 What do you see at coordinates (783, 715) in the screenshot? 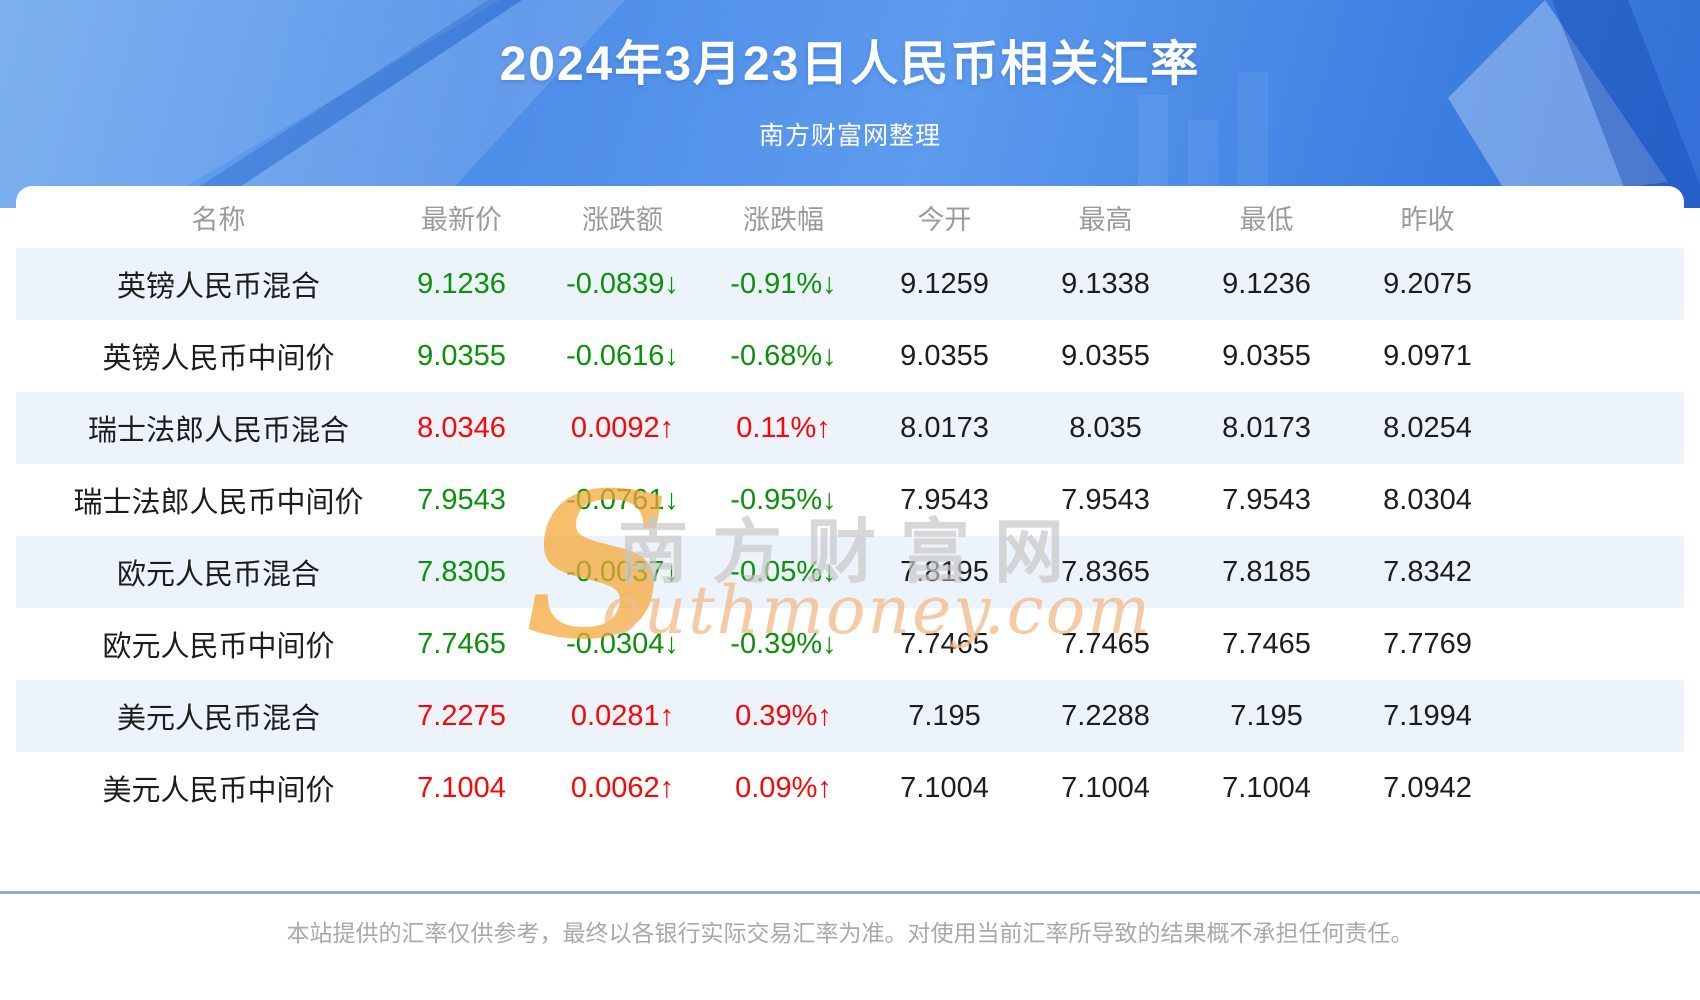
I see `cell-change-percent: 0.39%↑` at bounding box center [783, 715].